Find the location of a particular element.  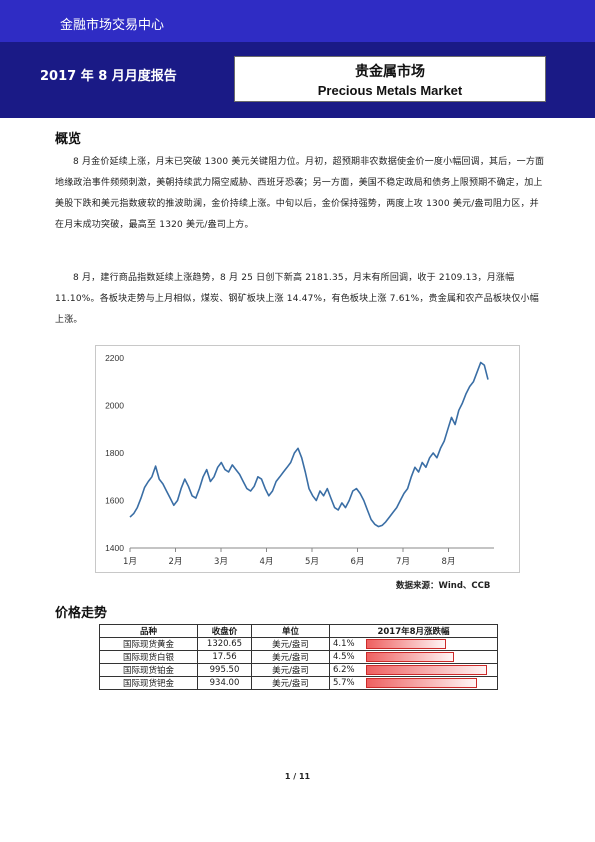

row-close: 934.00 is located at coordinates (224, 683).